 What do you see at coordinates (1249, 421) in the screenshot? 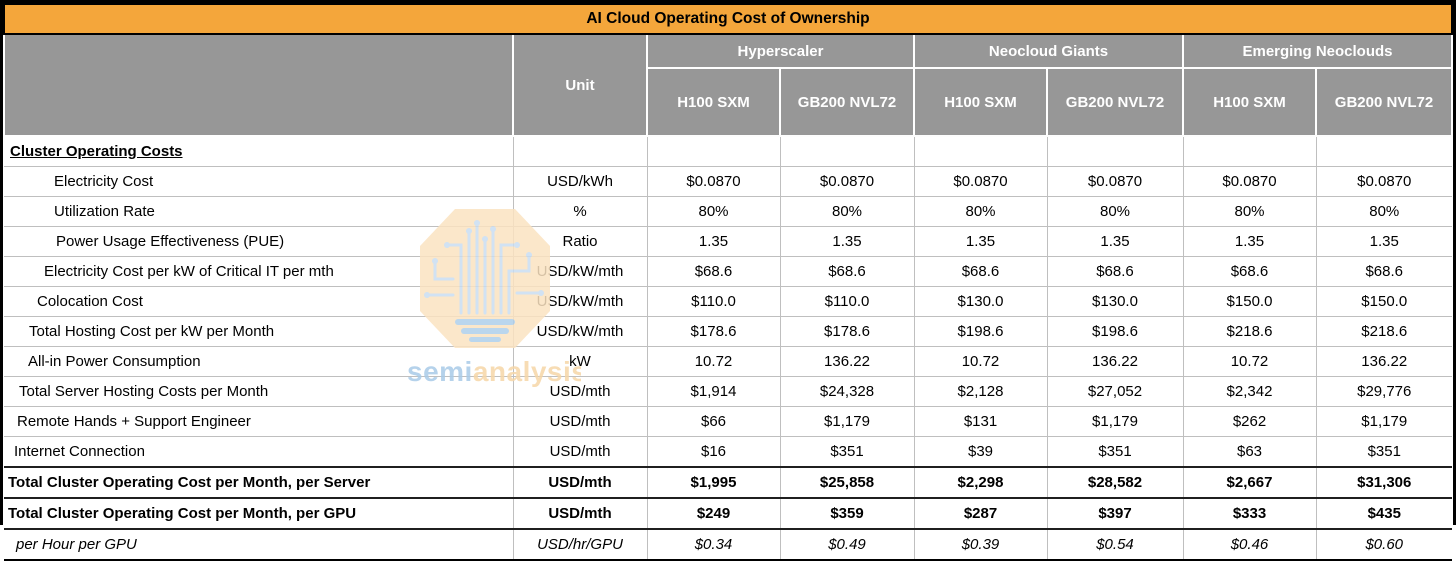
I see `value-cell: $262` at bounding box center [1249, 421].